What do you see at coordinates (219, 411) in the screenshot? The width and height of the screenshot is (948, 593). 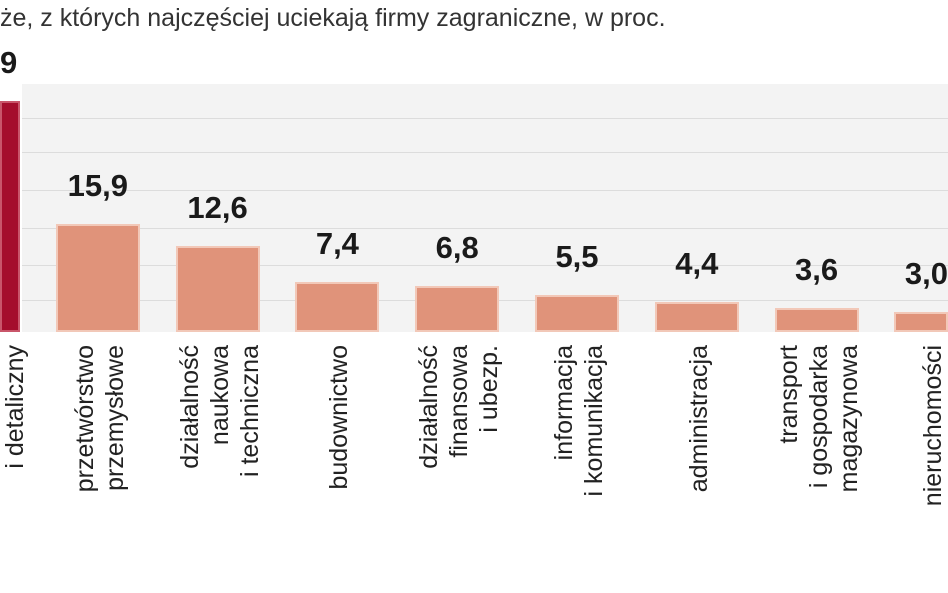 I see `category-label: działalność naukowa i techniczna` at bounding box center [219, 411].